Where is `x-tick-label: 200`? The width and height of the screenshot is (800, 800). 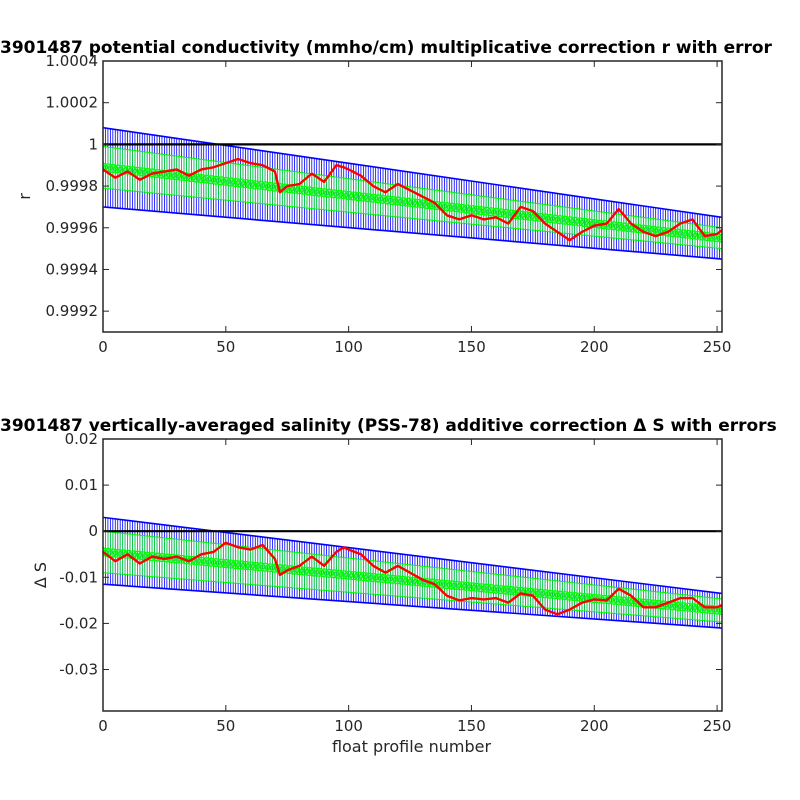
x-tick-label: 200 is located at coordinates (594, 726).